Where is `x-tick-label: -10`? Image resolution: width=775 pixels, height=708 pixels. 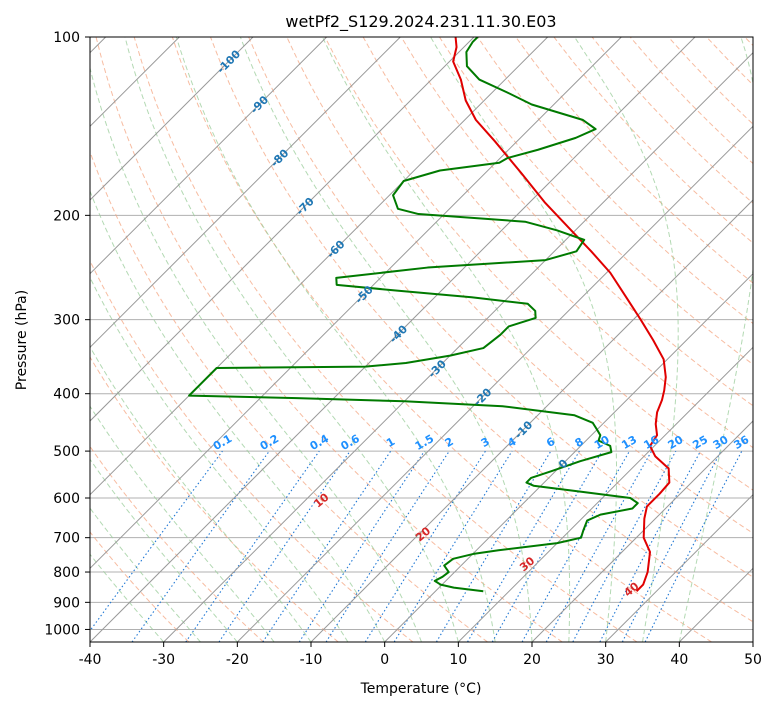
x-tick-label: -10 is located at coordinates (311, 660).